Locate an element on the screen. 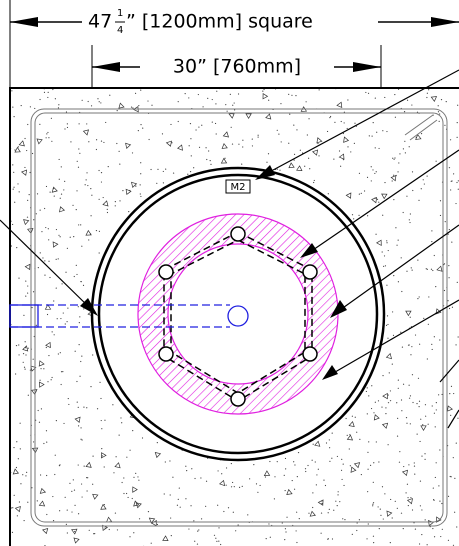 The width and height of the screenshot is (459, 546). overall-numerator: 1 is located at coordinates (120, 13).